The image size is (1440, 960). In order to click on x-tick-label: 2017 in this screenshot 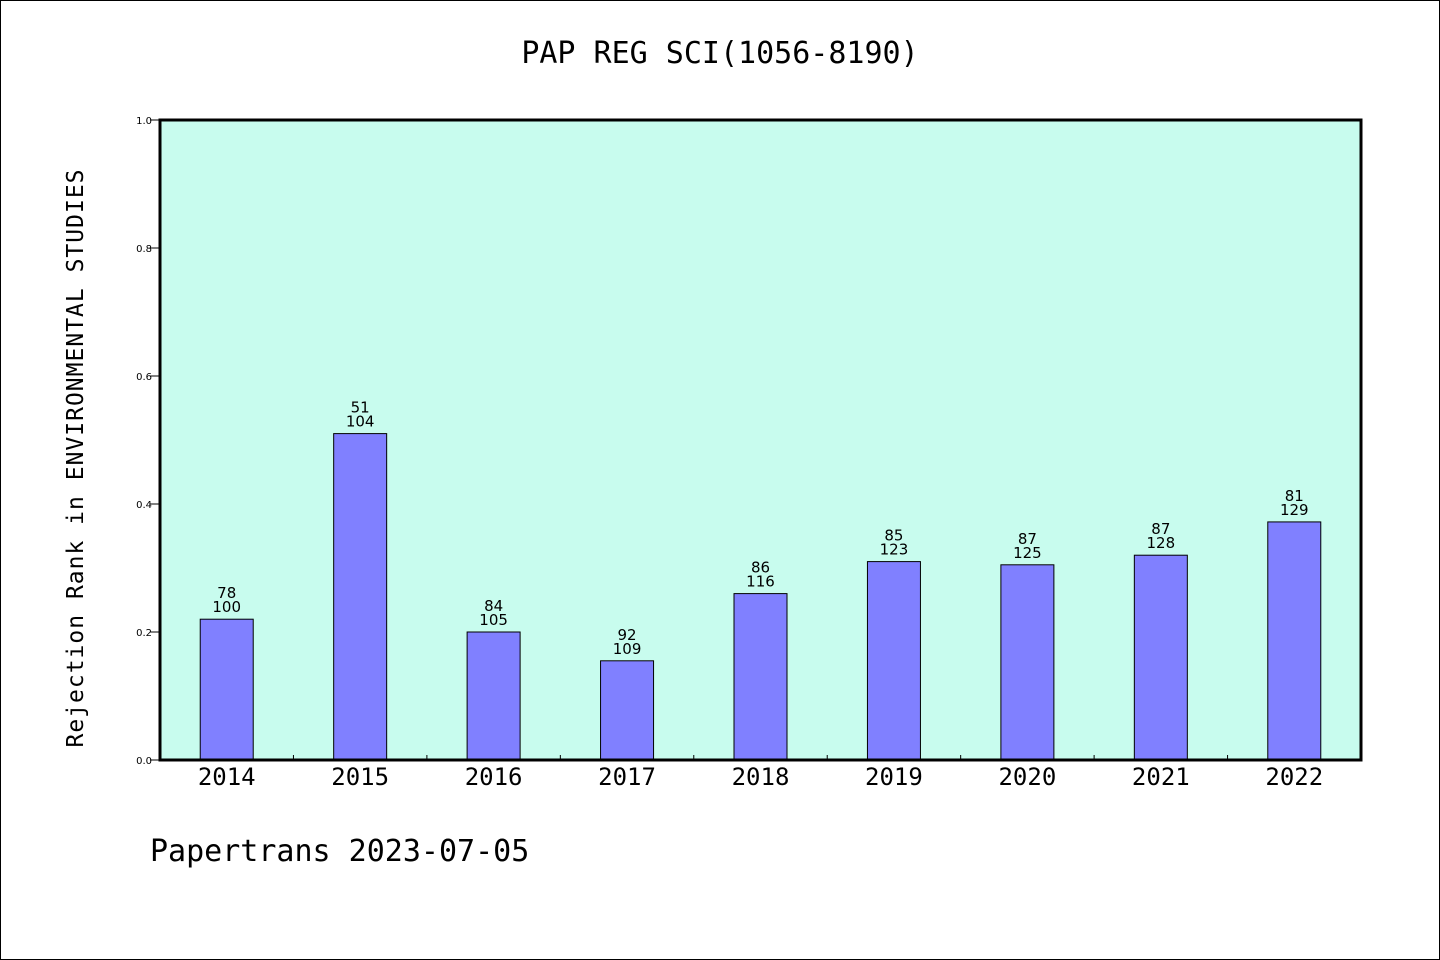, I will do `click(627, 777)`.